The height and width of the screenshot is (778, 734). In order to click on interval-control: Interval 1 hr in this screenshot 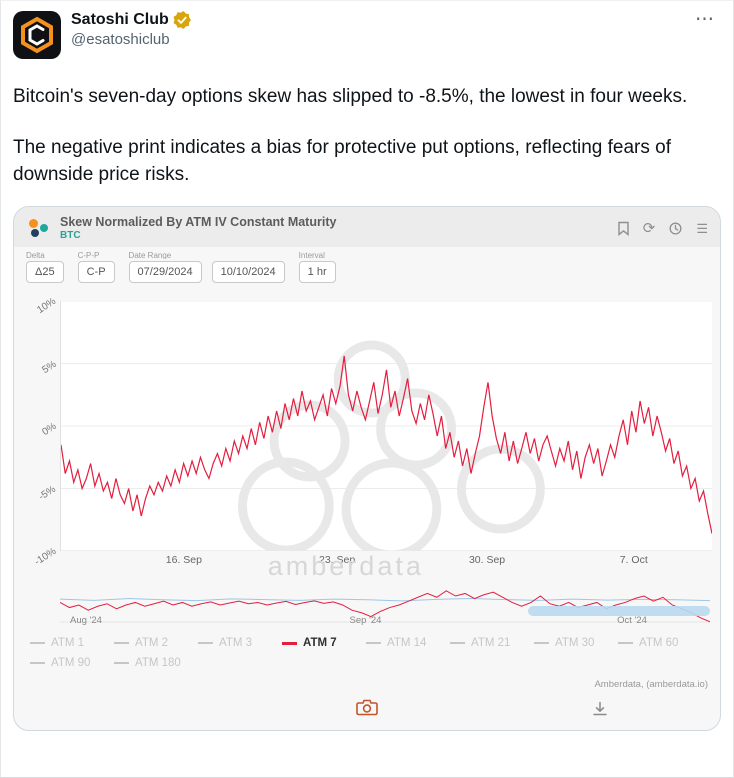, I will do `click(317, 267)`.